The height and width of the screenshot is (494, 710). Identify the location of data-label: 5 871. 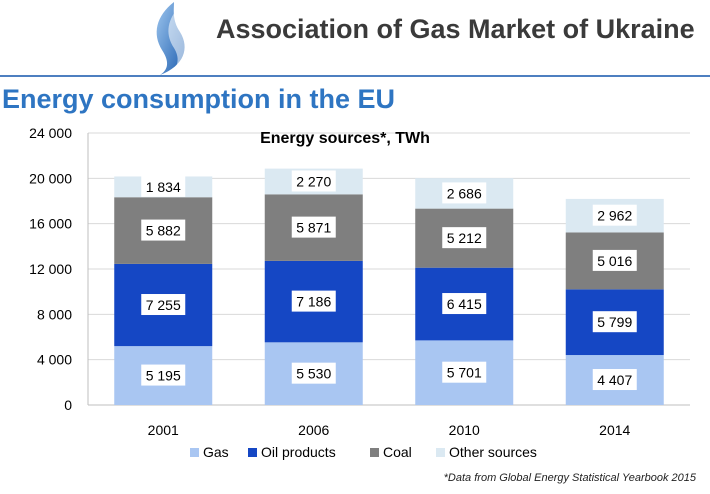
(313, 228).